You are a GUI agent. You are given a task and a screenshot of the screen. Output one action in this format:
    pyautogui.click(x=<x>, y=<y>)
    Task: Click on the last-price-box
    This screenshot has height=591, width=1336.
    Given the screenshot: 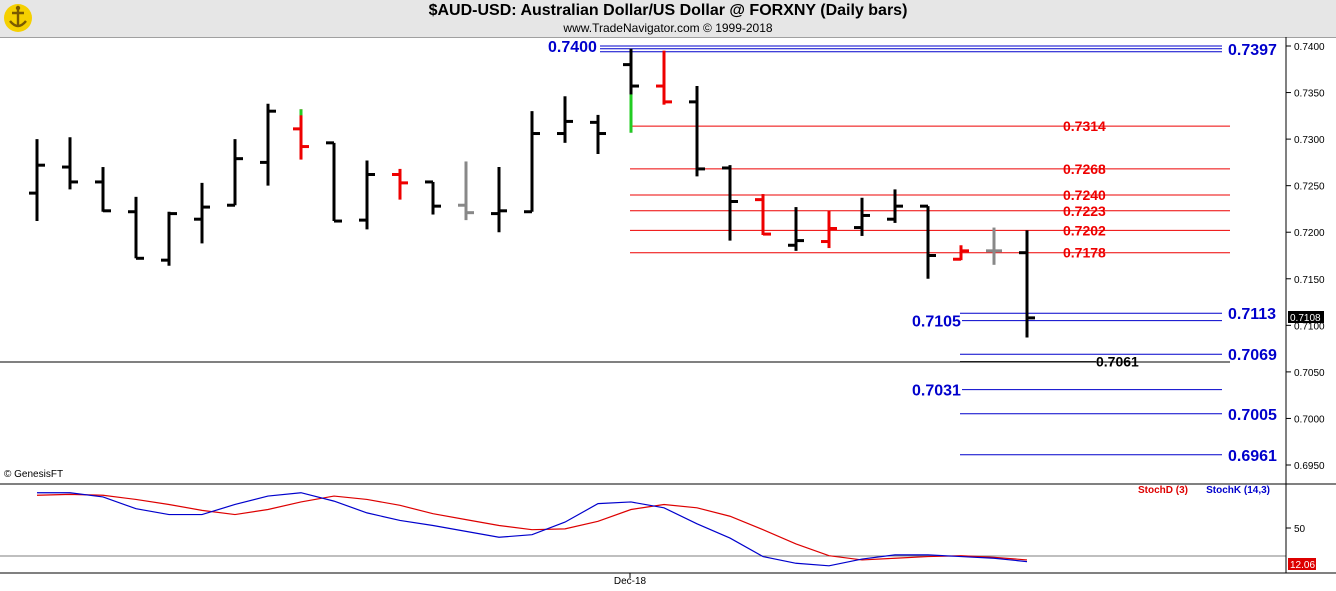 What is the action you would take?
    pyautogui.click(x=1306, y=317)
    